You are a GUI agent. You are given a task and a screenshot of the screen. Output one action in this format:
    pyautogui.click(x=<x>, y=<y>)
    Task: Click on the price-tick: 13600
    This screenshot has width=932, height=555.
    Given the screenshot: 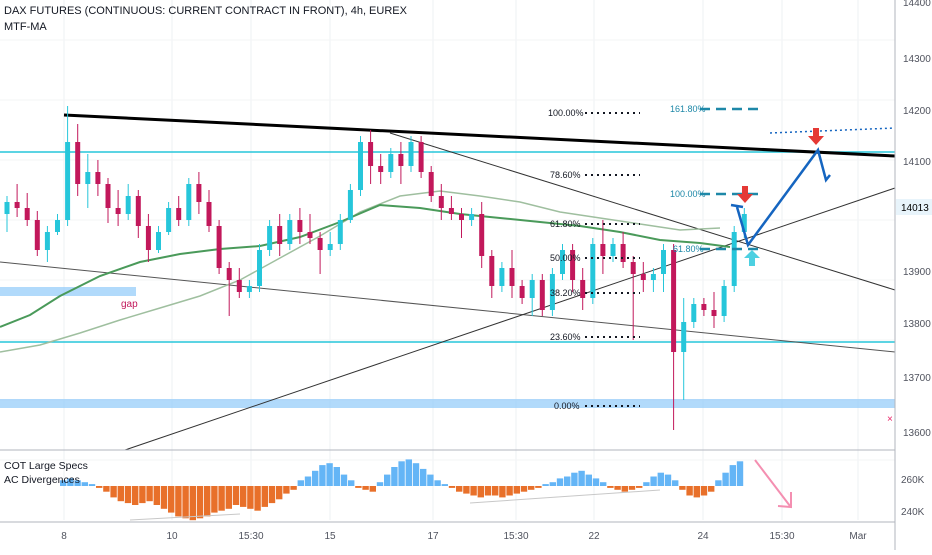 What is the action you would take?
    pyautogui.click(x=917, y=433)
    